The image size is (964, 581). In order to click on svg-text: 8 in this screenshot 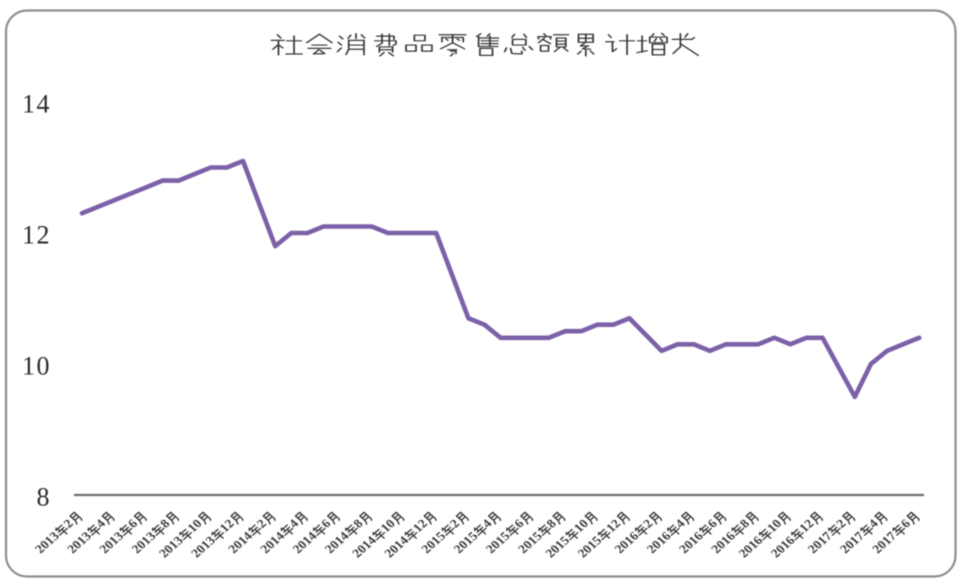, I will do `click(44, 496)`.